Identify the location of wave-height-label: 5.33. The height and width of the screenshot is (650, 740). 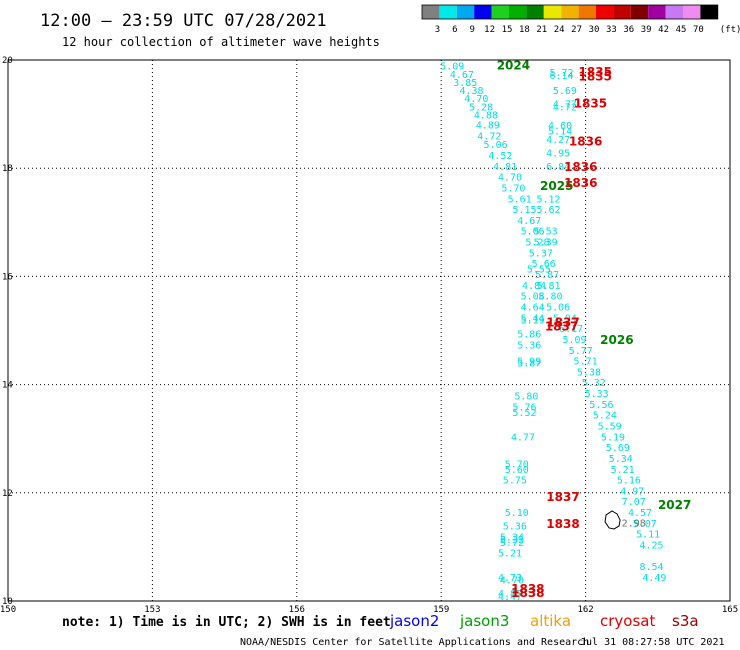
(597, 394).